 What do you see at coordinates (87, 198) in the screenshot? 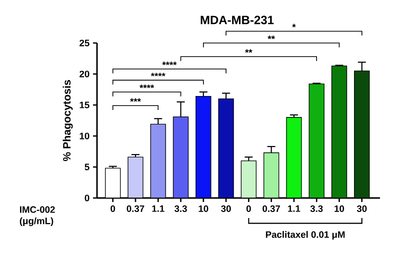
I see `y-tick-label: 0` at bounding box center [87, 198].